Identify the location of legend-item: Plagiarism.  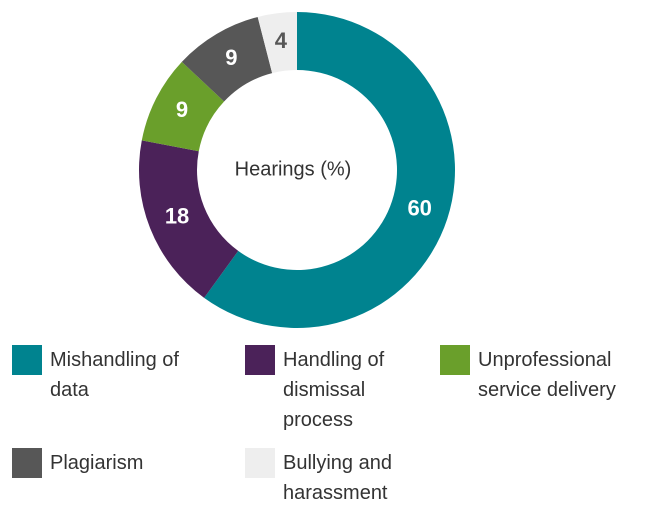
(96, 463).